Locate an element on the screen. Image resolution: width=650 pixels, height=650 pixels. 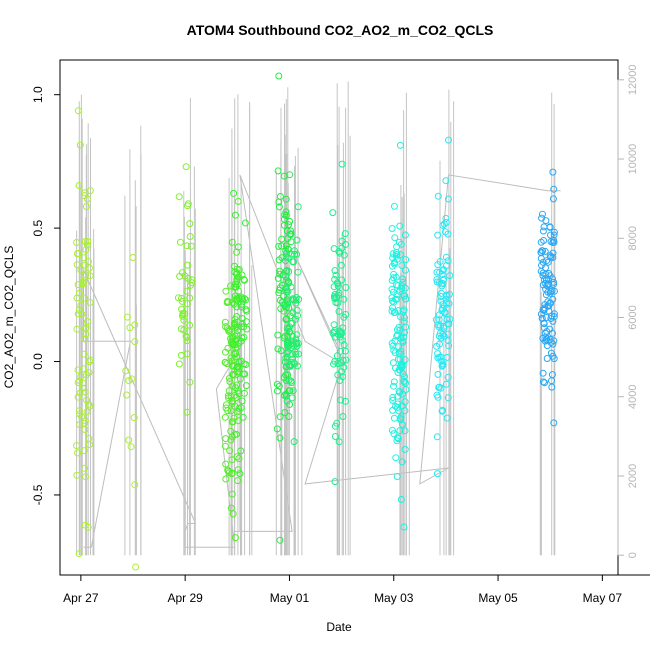
secondary-y-tick-label: 6000 is located at coordinates (633, 317).